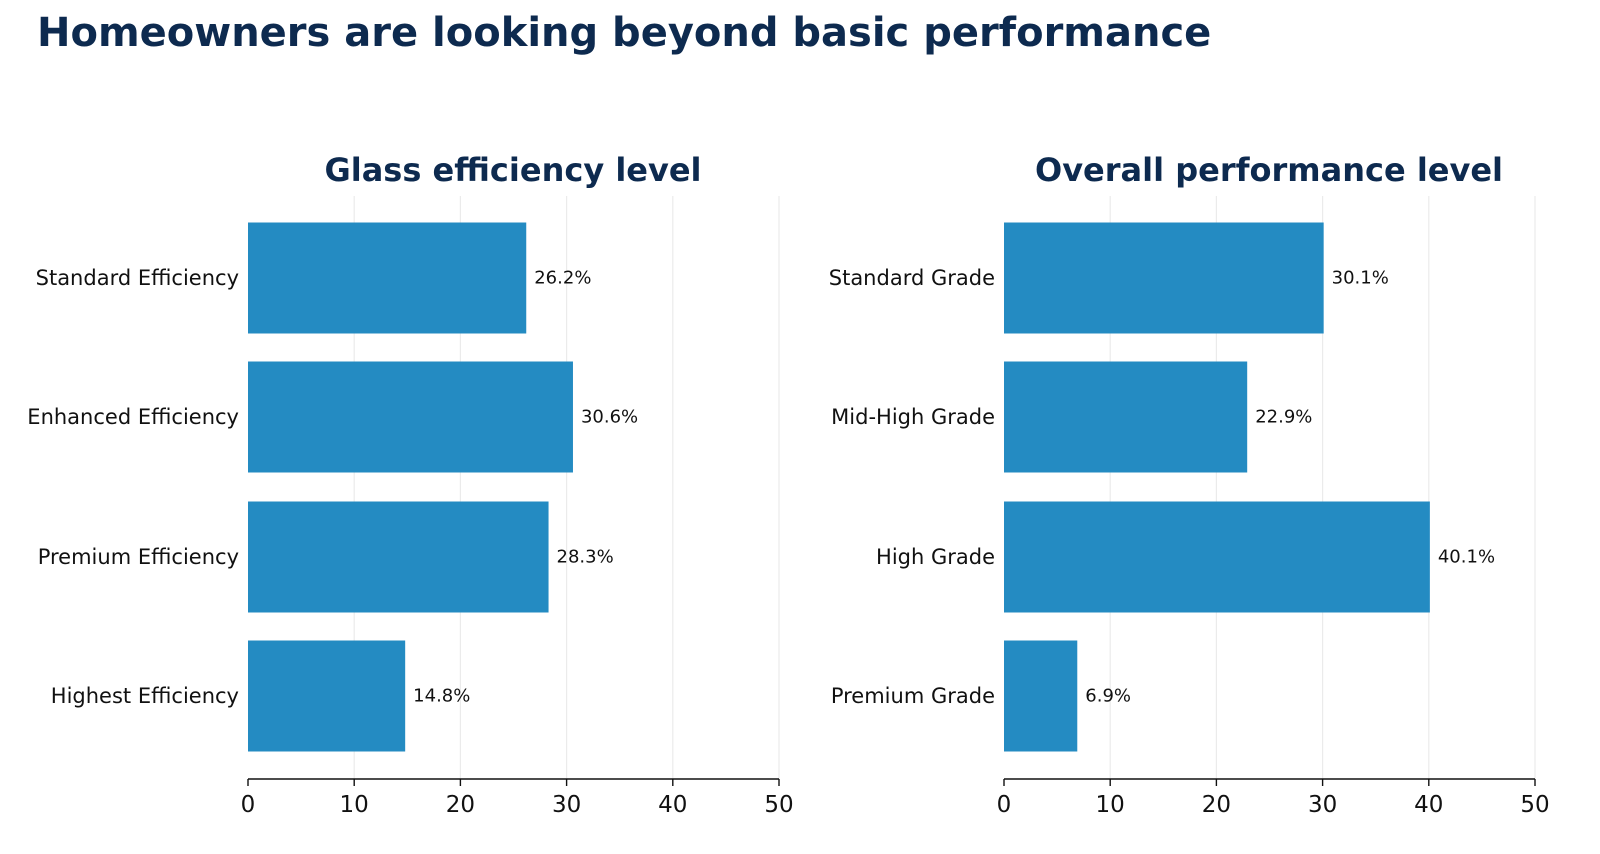 The width and height of the screenshot is (1600, 854). Describe the element at coordinates (935, 557) in the screenshot. I see `category-label-high-grade: High Grade` at that location.